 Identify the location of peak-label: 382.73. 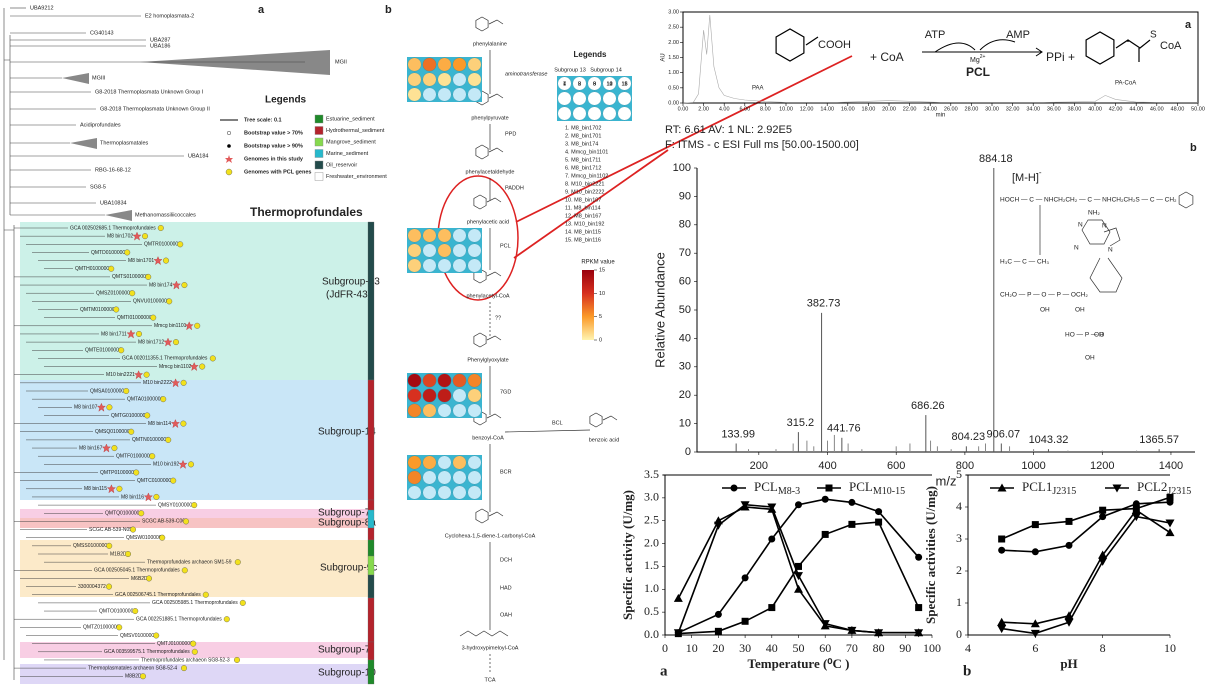
(824, 304).